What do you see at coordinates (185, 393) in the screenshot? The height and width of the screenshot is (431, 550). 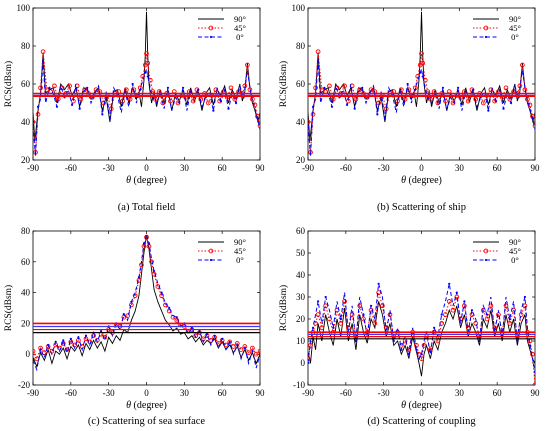 I see `x-tick-label: 30` at bounding box center [185, 393].